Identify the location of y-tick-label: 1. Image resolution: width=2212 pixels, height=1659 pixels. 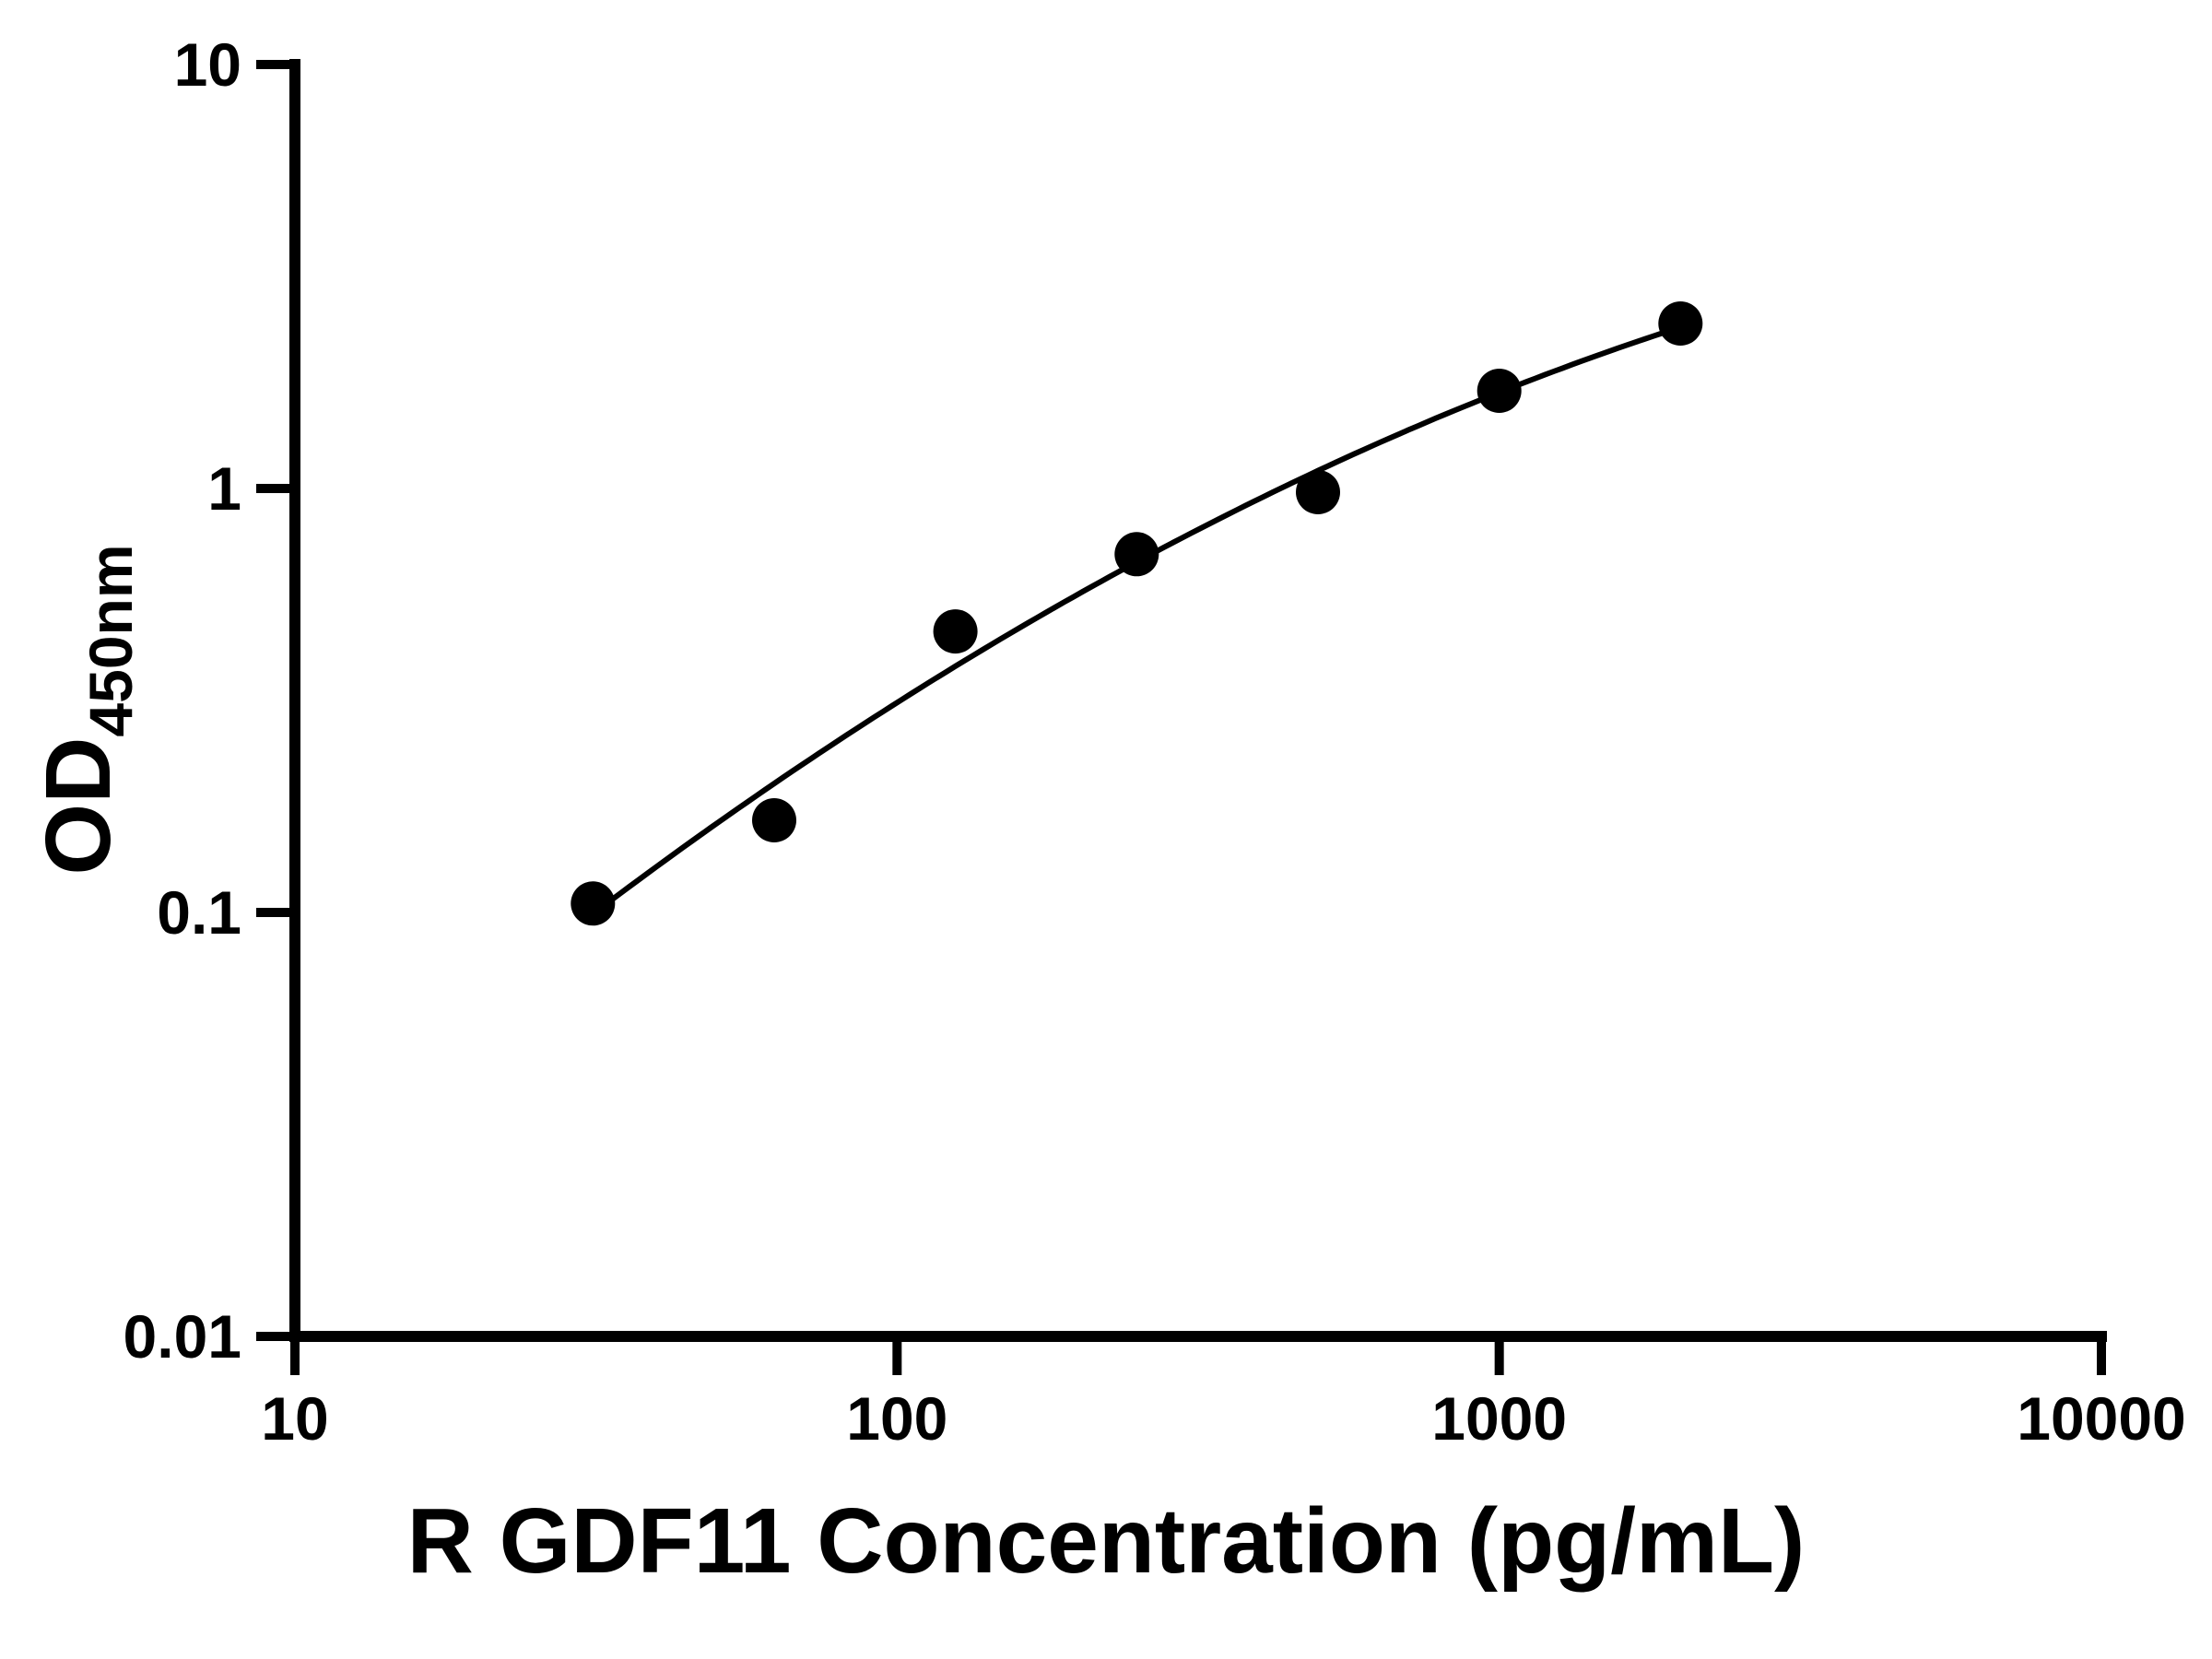
(224, 488).